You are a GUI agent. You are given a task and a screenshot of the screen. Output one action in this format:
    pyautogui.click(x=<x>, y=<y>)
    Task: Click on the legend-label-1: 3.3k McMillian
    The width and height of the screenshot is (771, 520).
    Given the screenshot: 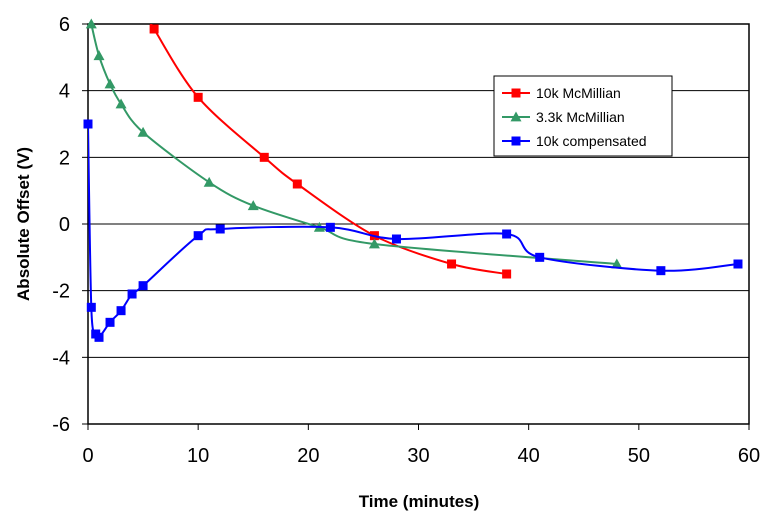 What is the action you would take?
    pyautogui.click(x=580, y=117)
    